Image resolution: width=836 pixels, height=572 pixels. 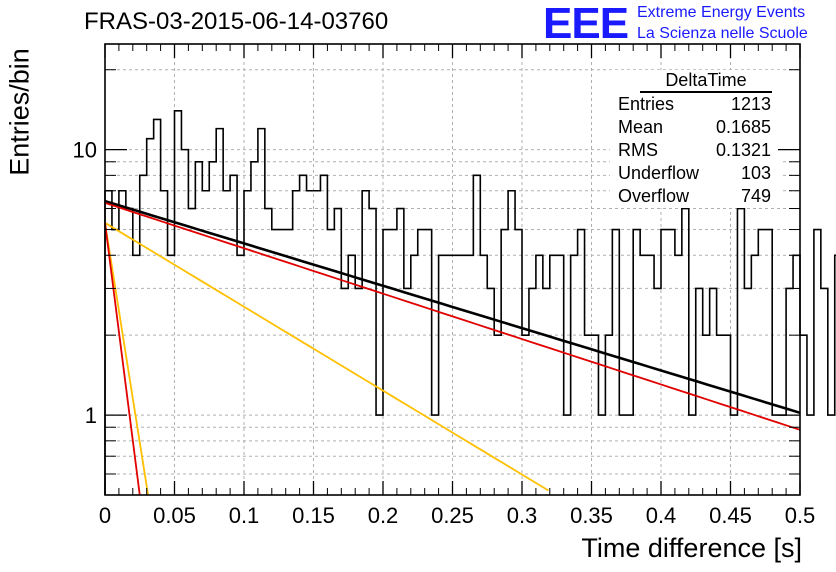 I want to click on x-tick-label: 0.3, so click(x=522, y=515).